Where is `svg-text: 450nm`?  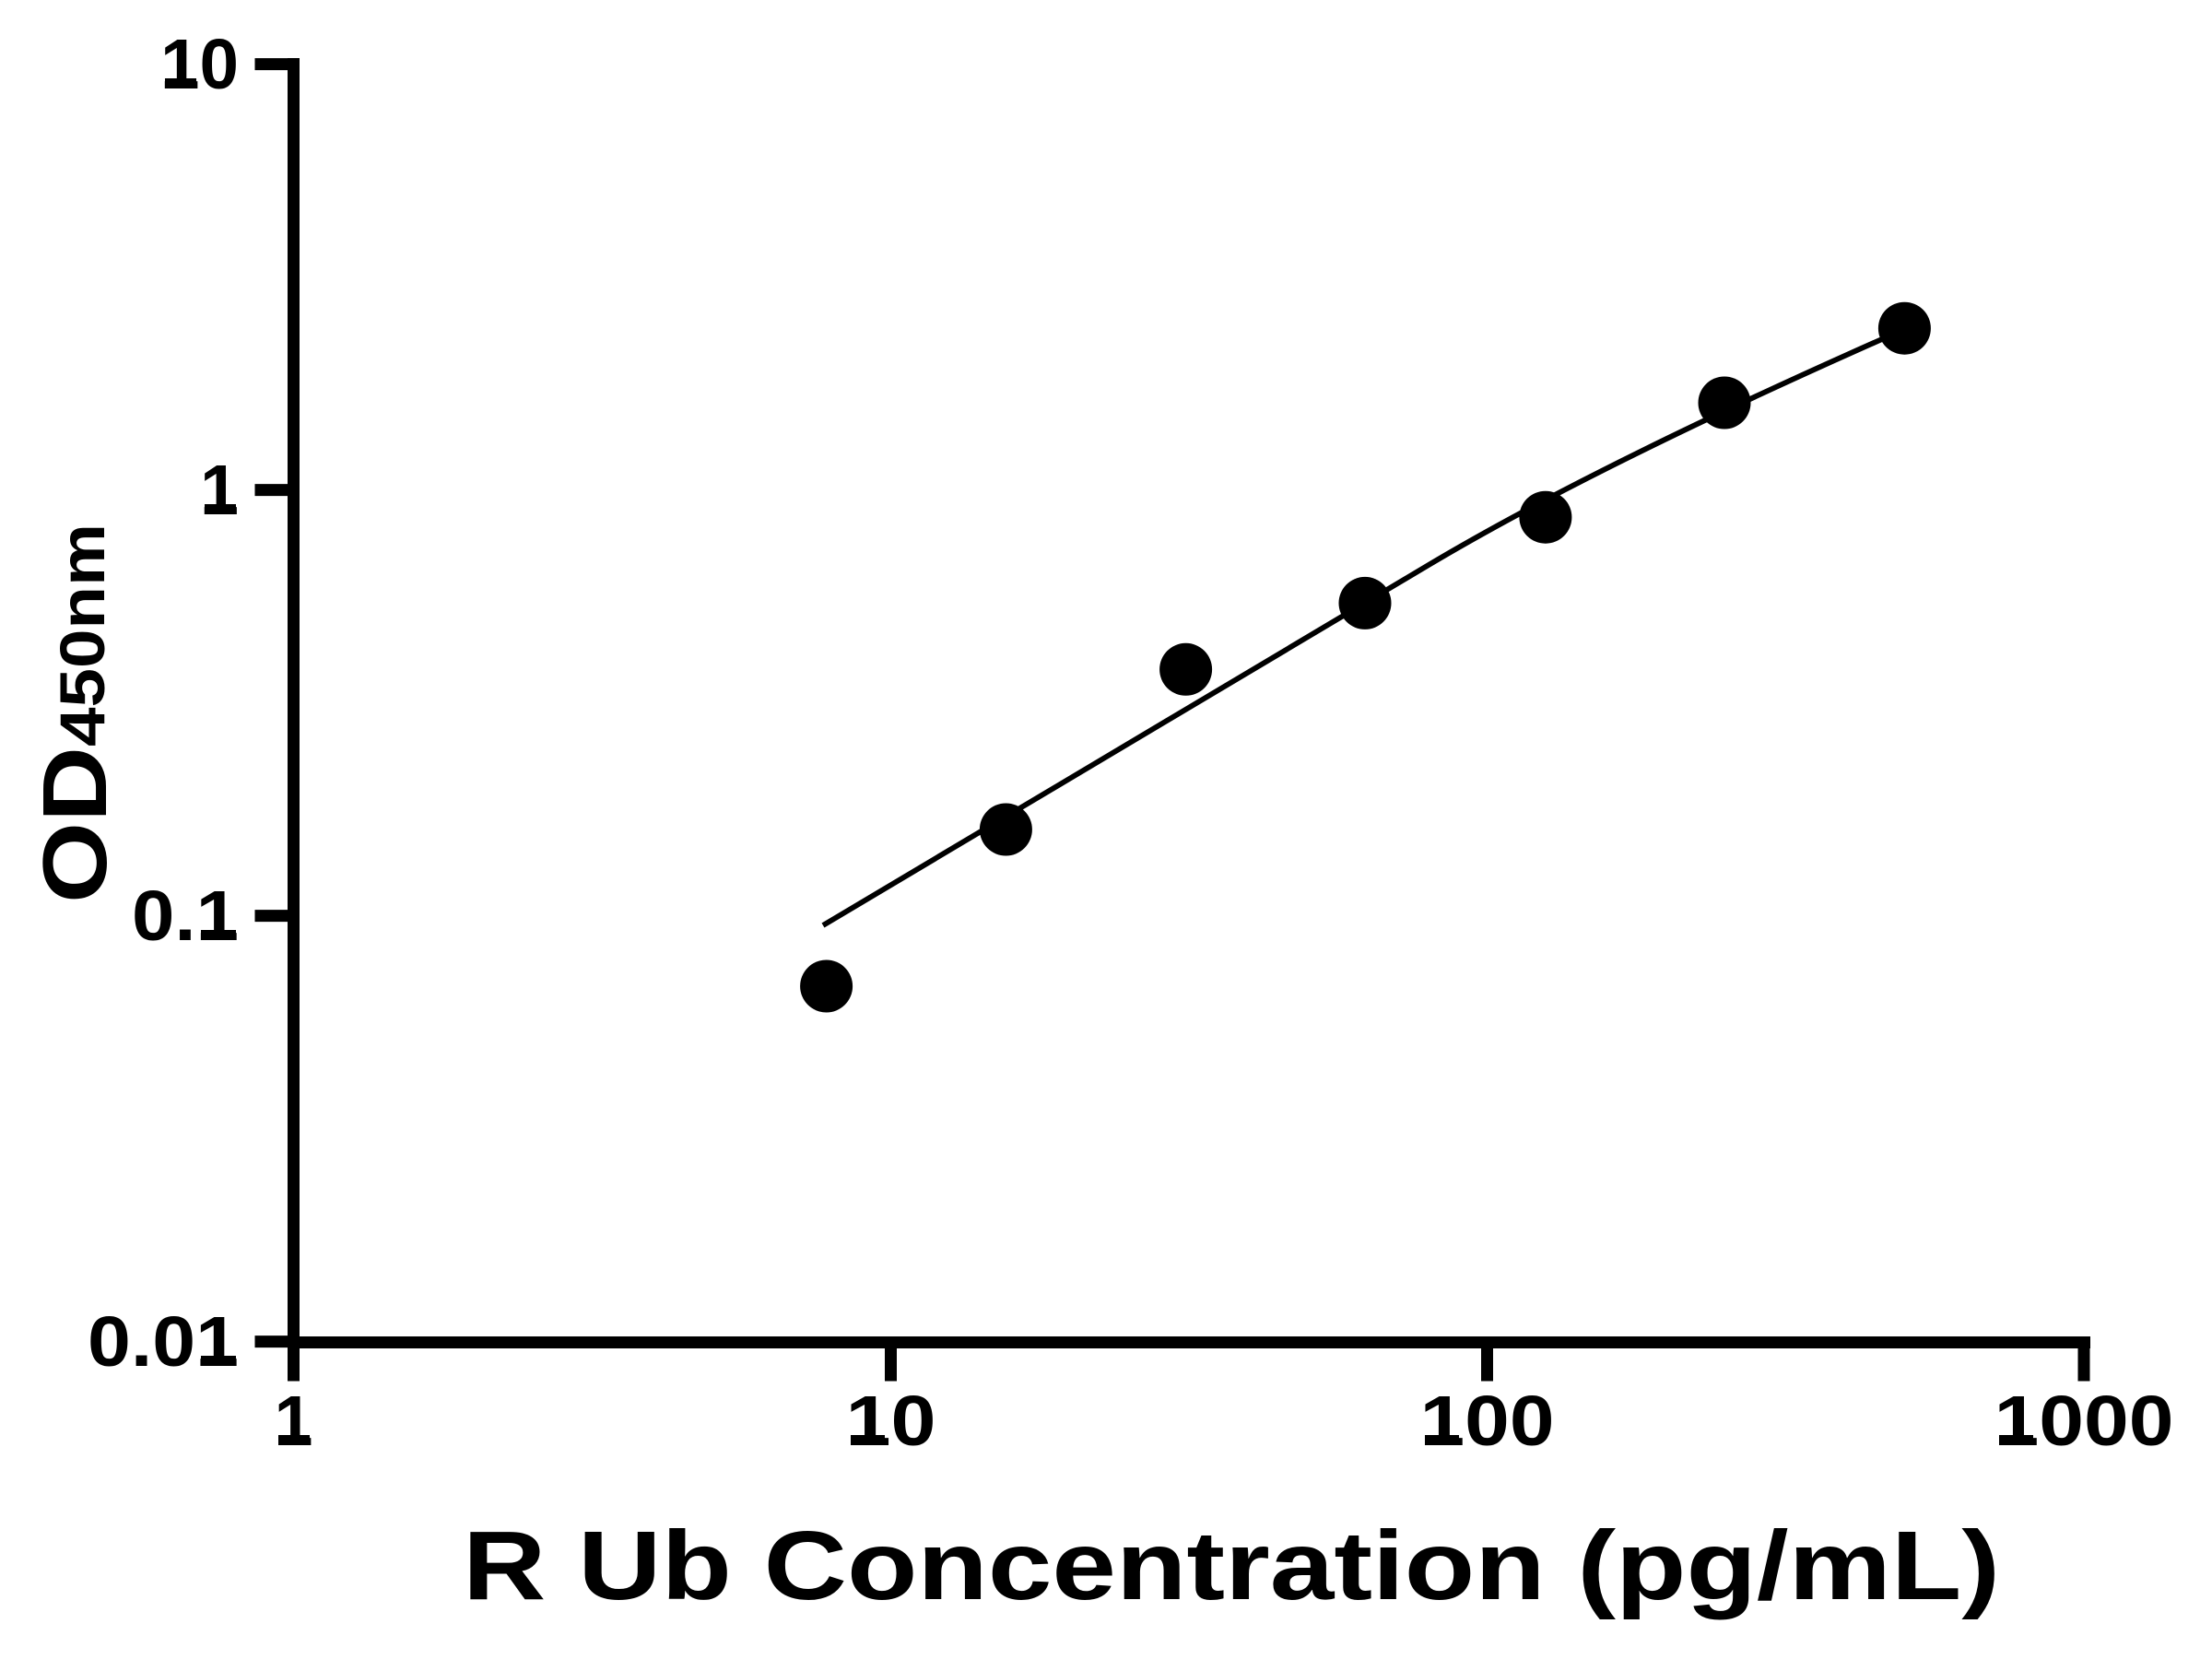
svg-text: 450nm is located at coordinates (82, 635).